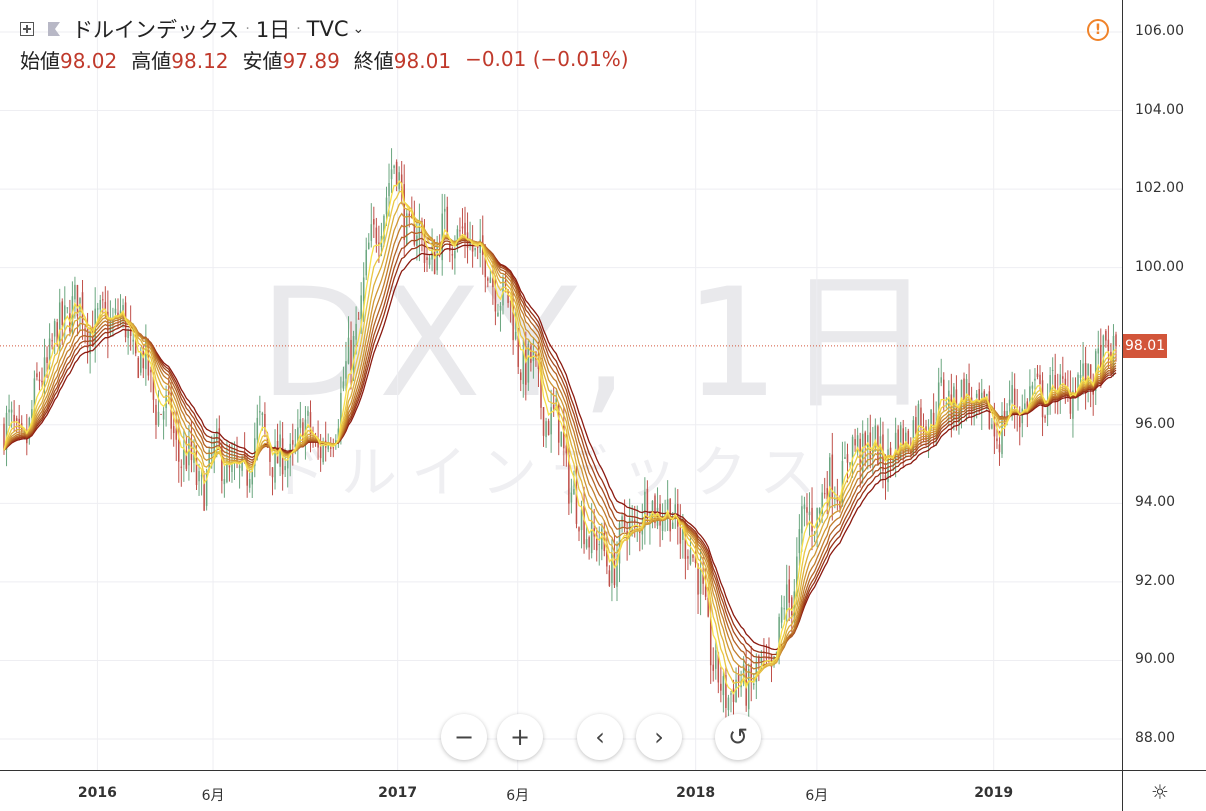 Image resolution: width=1206 pixels, height=811 pixels. What do you see at coordinates (600, 737) in the screenshot?
I see `scroll-left-button: ‹` at bounding box center [600, 737].